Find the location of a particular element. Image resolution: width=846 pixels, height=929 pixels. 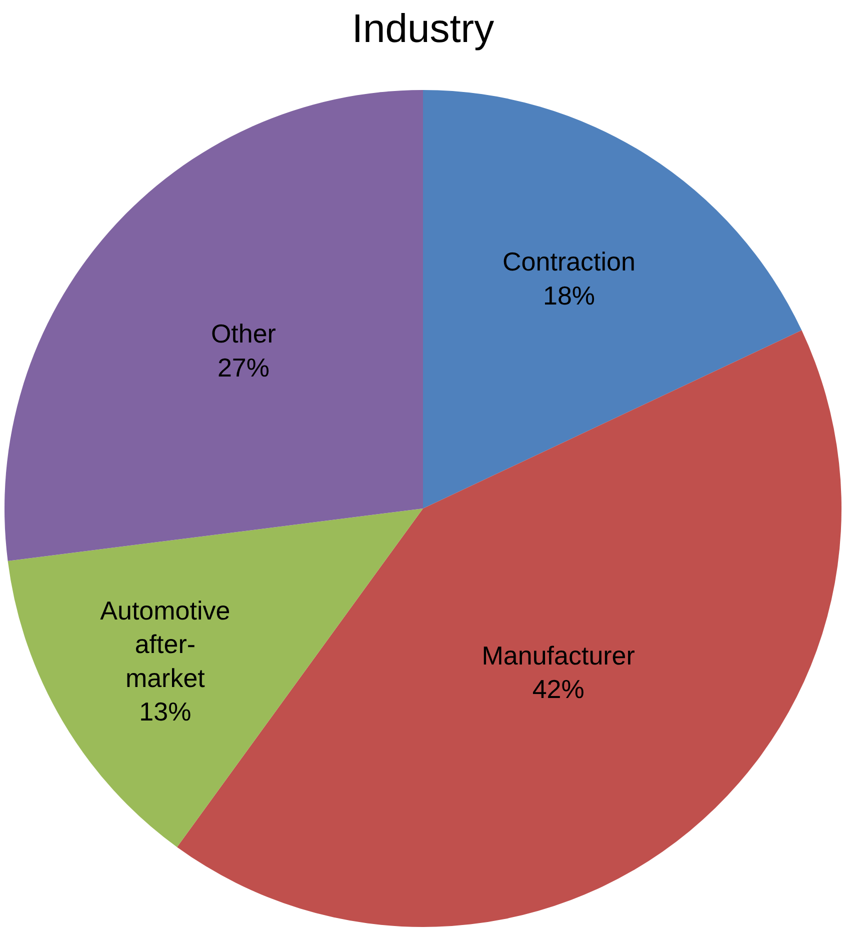

data-label: 18% is located at coordinates (569, 295).